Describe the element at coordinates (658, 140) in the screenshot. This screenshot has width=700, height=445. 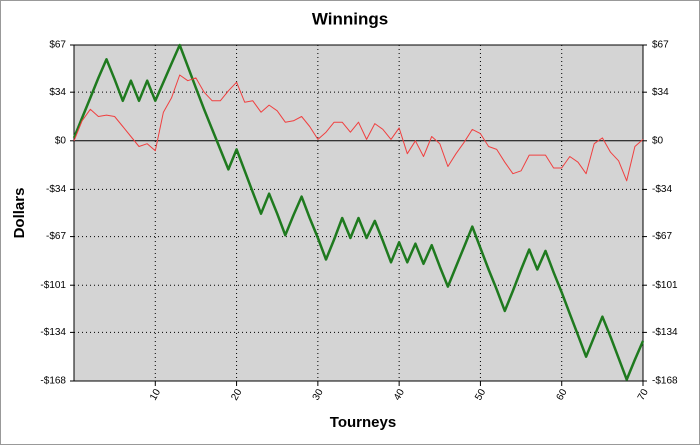
I see `y2-tick-label: $0` at that location.